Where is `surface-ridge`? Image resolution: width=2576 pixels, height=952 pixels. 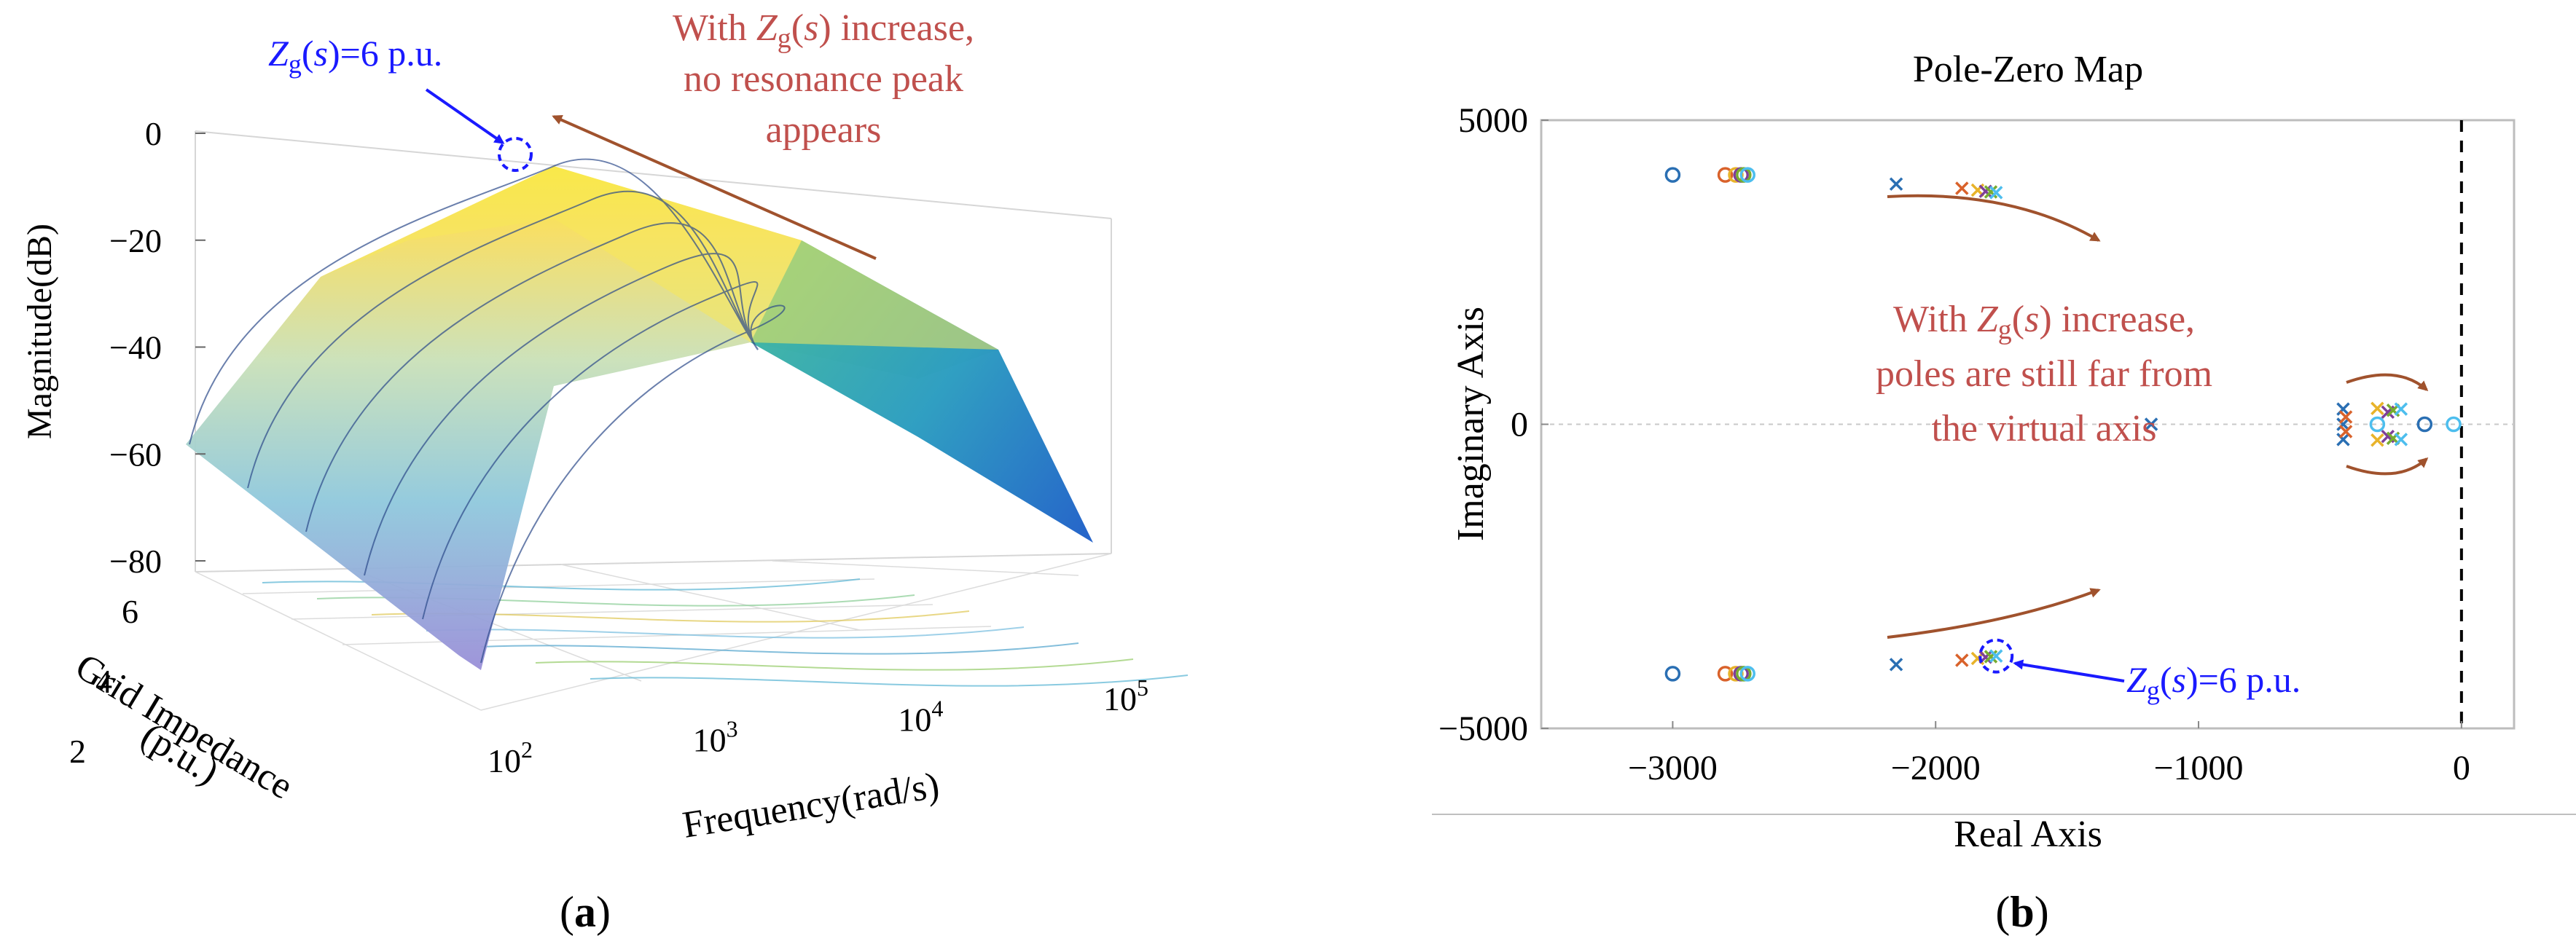 surface-ridge is located at coordinates (659, 258).